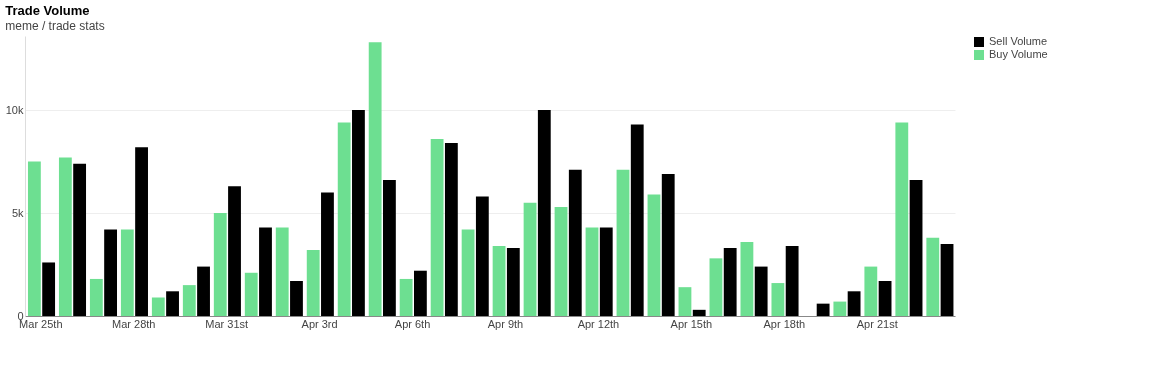  Describe the element at coordinates (55, 26) in the screenshot. I see `chart-subtitle: meme / trade stats` at that location.